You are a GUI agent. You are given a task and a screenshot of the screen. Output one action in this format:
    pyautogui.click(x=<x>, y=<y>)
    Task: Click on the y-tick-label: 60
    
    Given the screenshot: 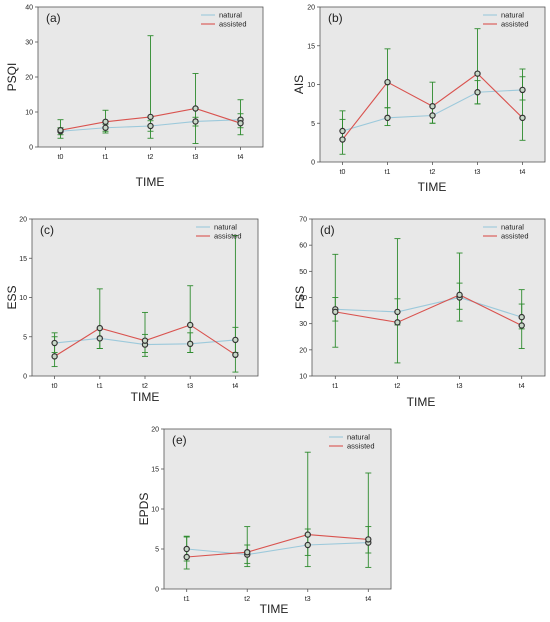 What is the action you would take?
    pyautogui.click(x=303, y=246)
    